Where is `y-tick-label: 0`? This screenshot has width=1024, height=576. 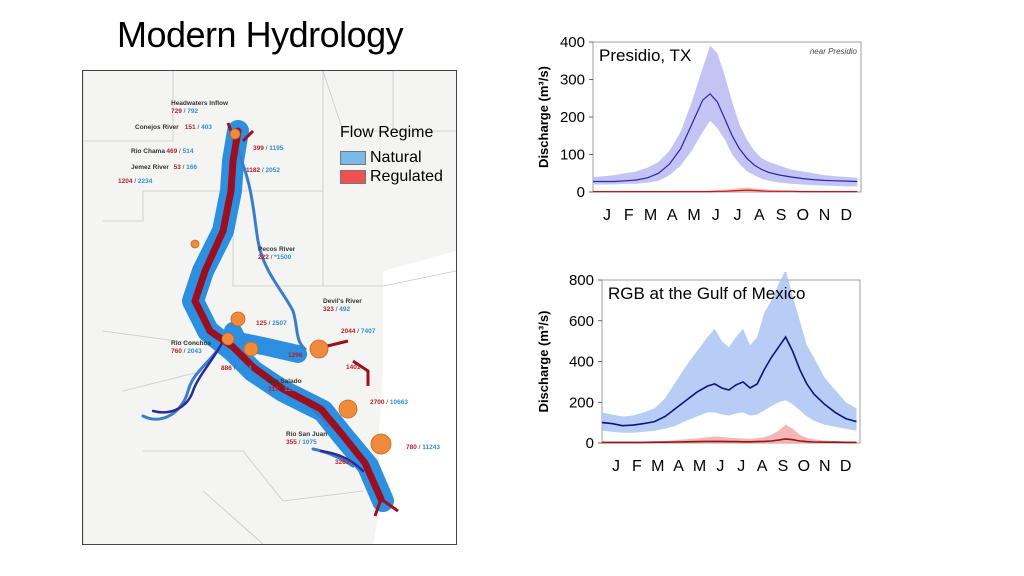
y-tick-label: 0 is located at coordinates (590, 443).